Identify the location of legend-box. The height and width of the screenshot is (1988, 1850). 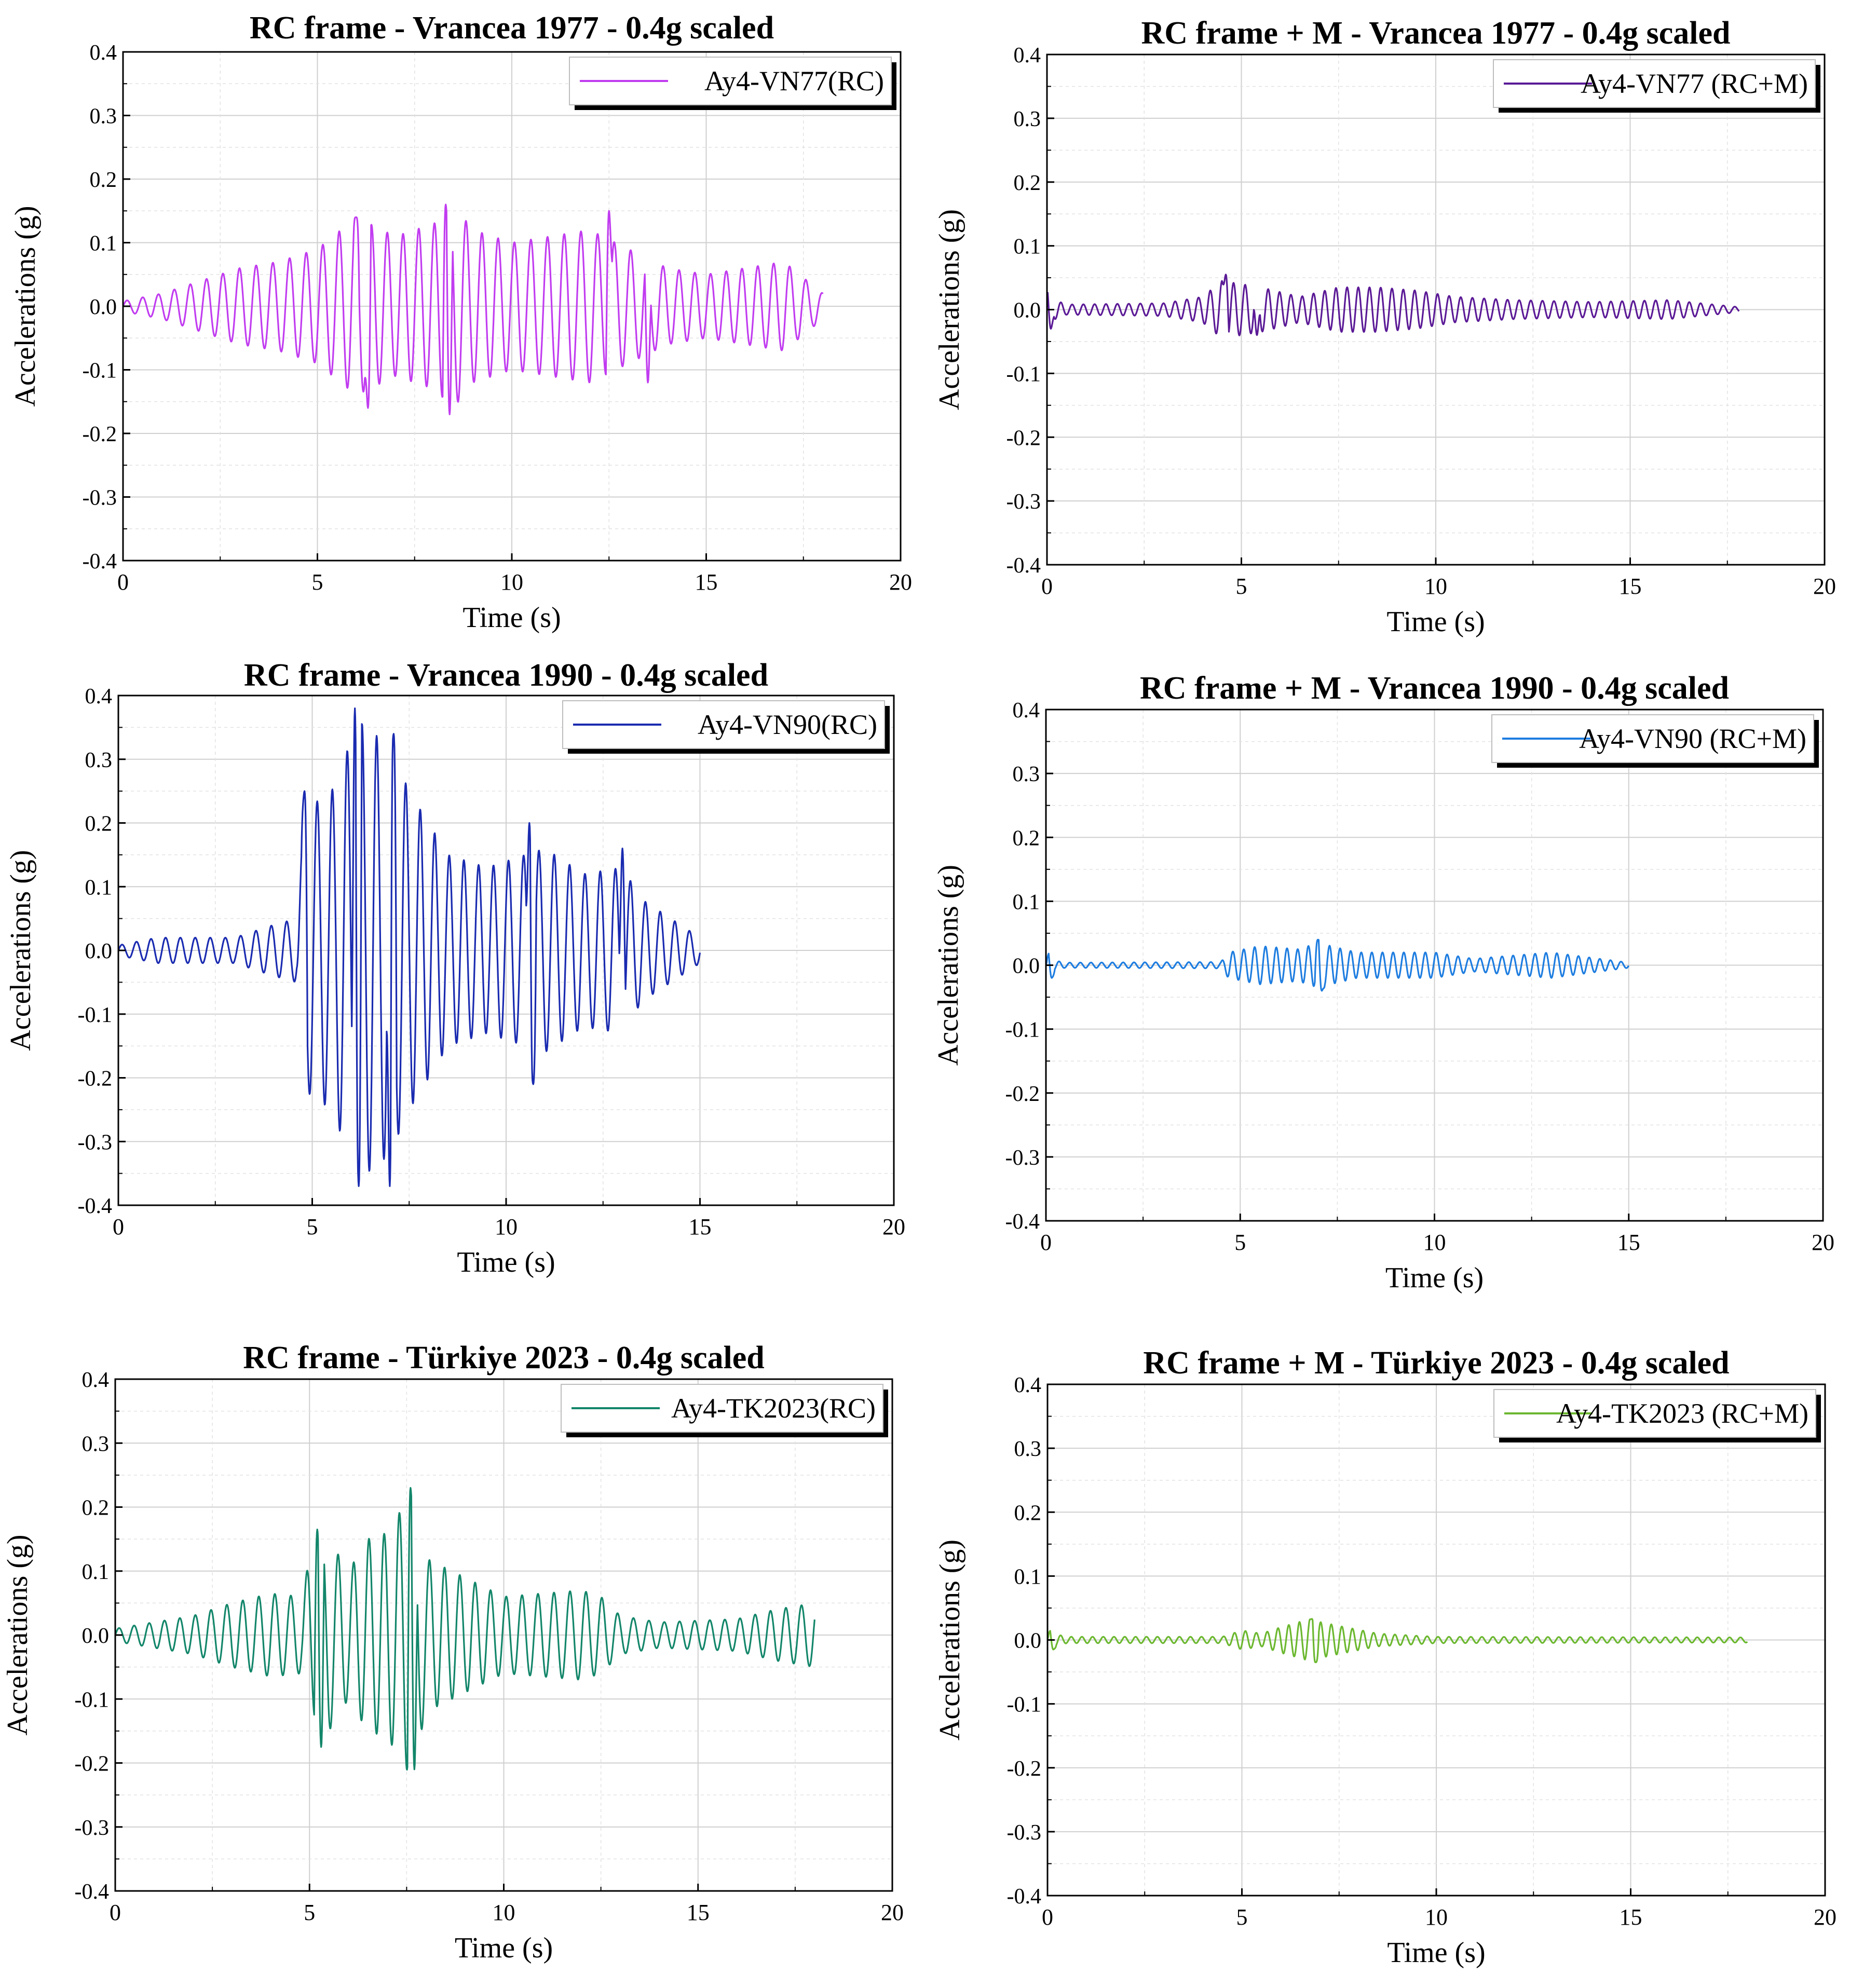
(1655, 83).